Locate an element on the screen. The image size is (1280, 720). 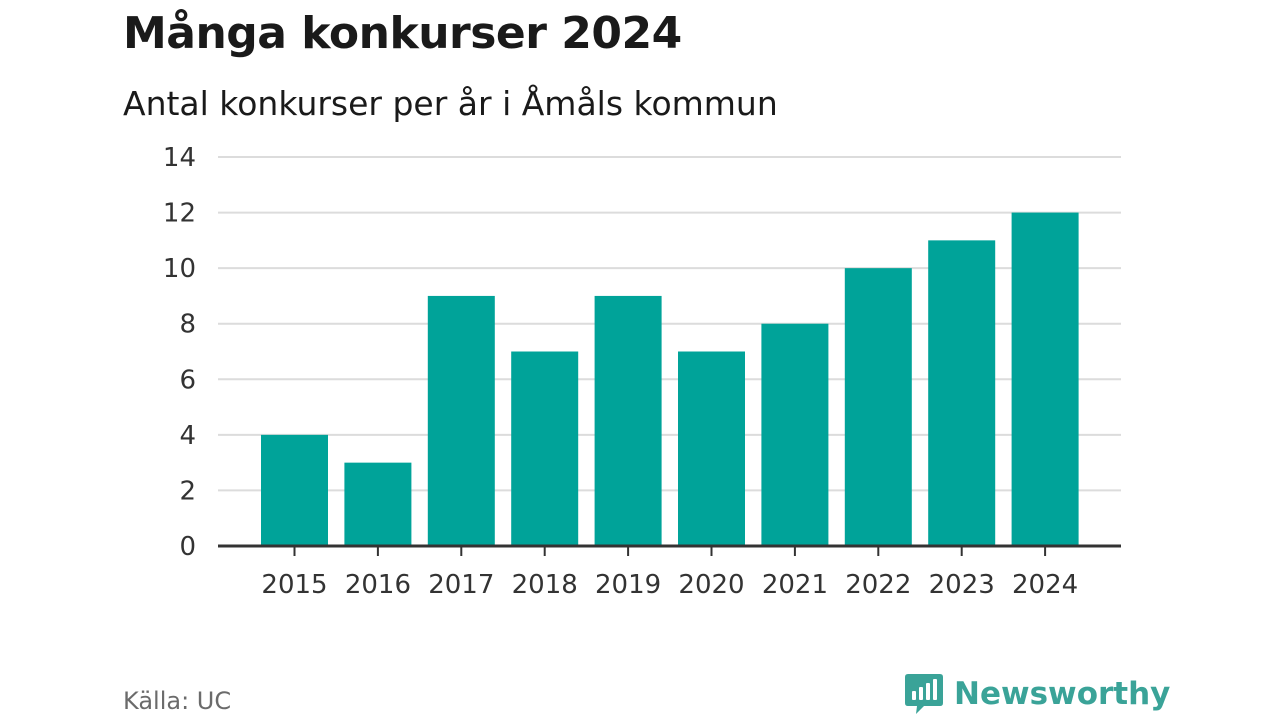
y-tick-label: 12 is located at coordinates (179, 214).